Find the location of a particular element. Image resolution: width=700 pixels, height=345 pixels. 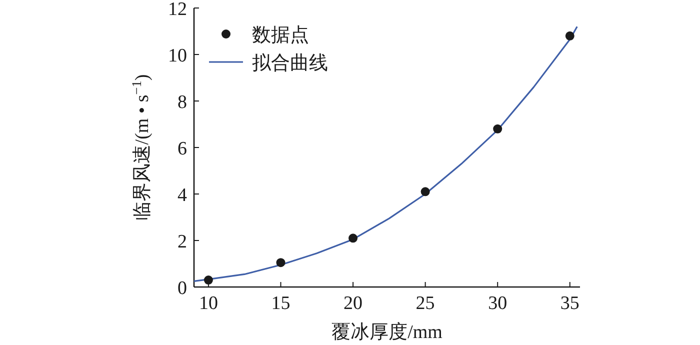

y-tick-label: 2 is located at coordinates (182, 242).